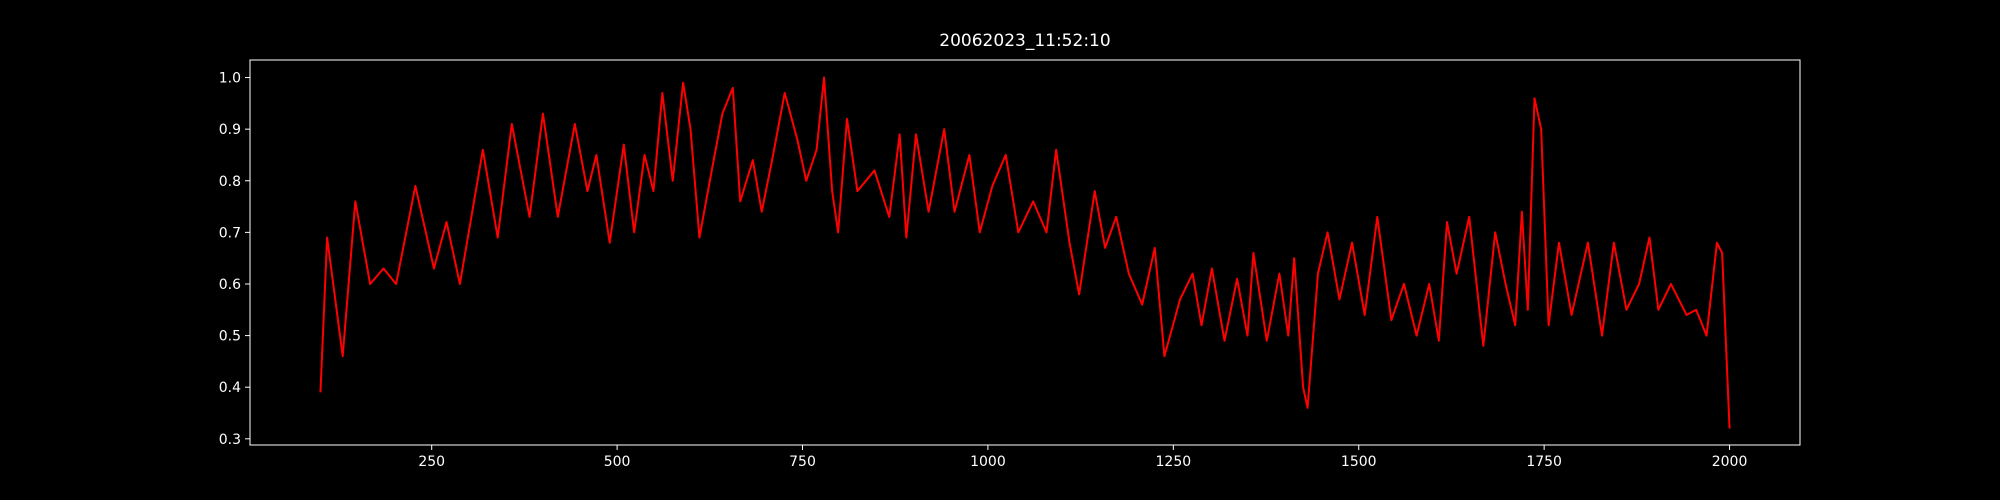 The width and height of the screenshot is (2000, 500). What do you see at coordinates (230, 337) in the screenshot?
I see `y-tick-label: 0.5` at bounding box center [230, 337].